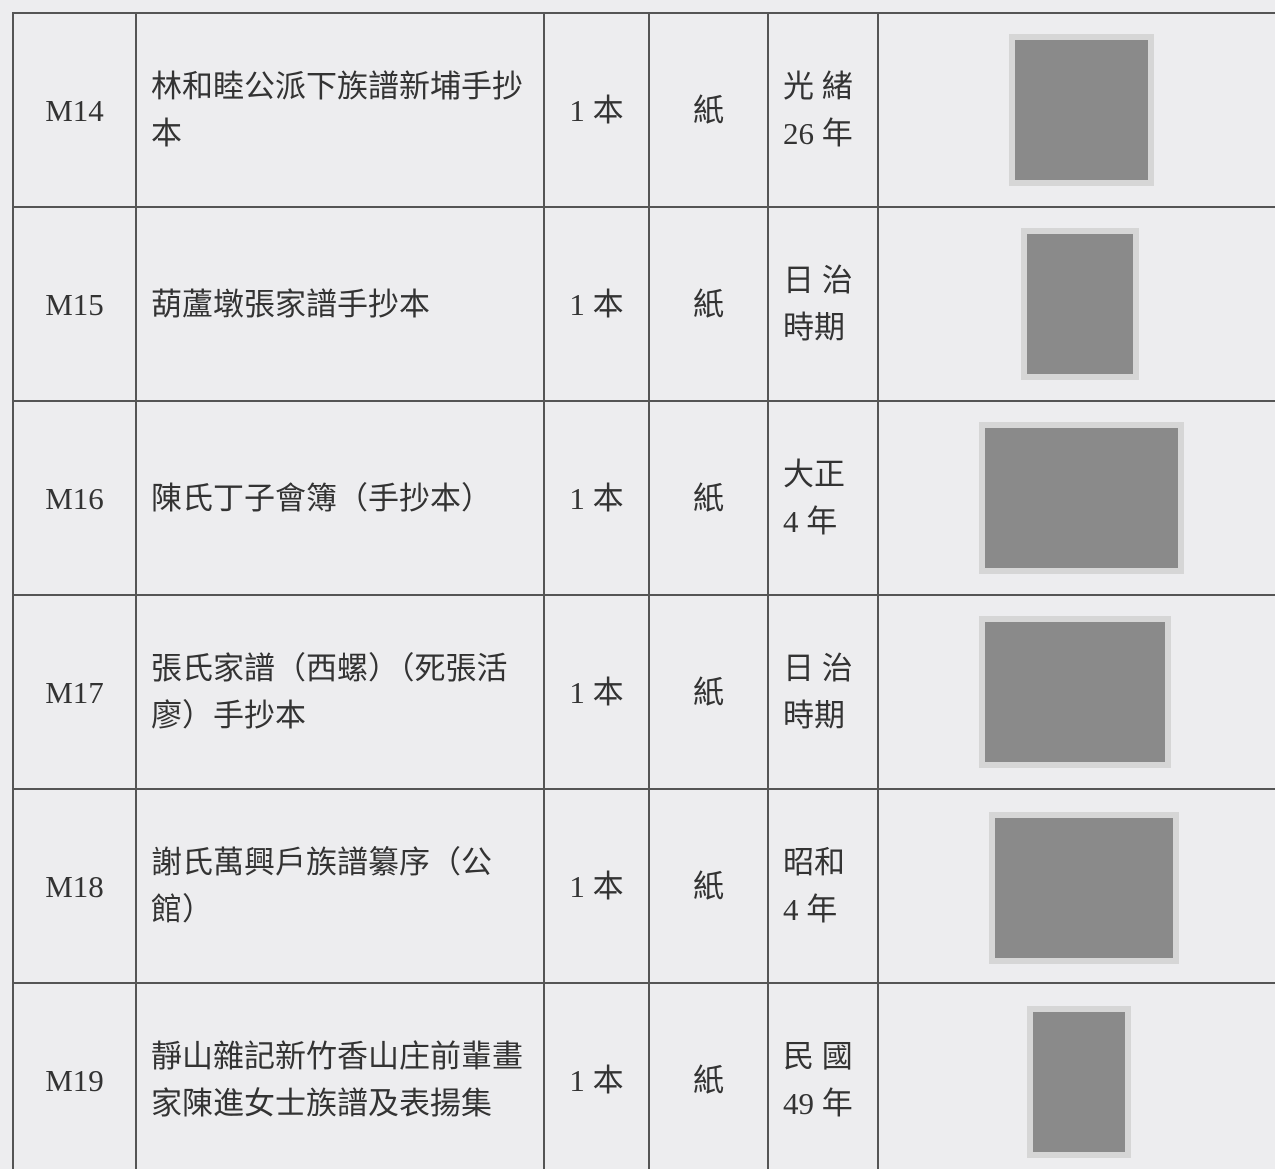 The height and width of the screenshot is (1169, 1275). I want to click on date-line: 49 年, so click(818, 1103).